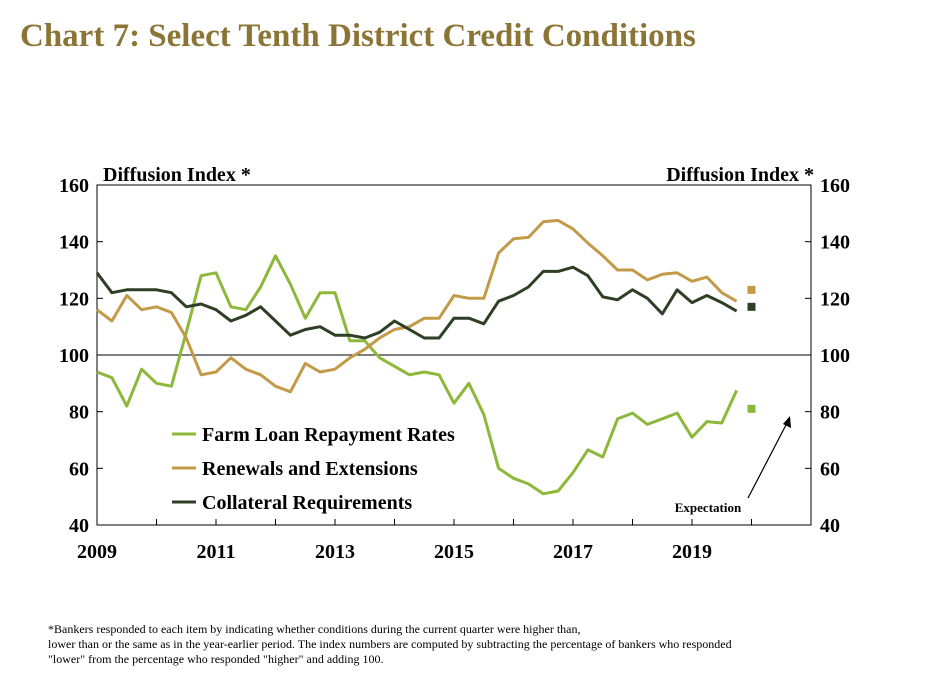  What do you see at coordinates (328, 435) in the screenshot?
I see `legend-label: Farm Loan Repayment Rates` at bounding box center [328, 435].